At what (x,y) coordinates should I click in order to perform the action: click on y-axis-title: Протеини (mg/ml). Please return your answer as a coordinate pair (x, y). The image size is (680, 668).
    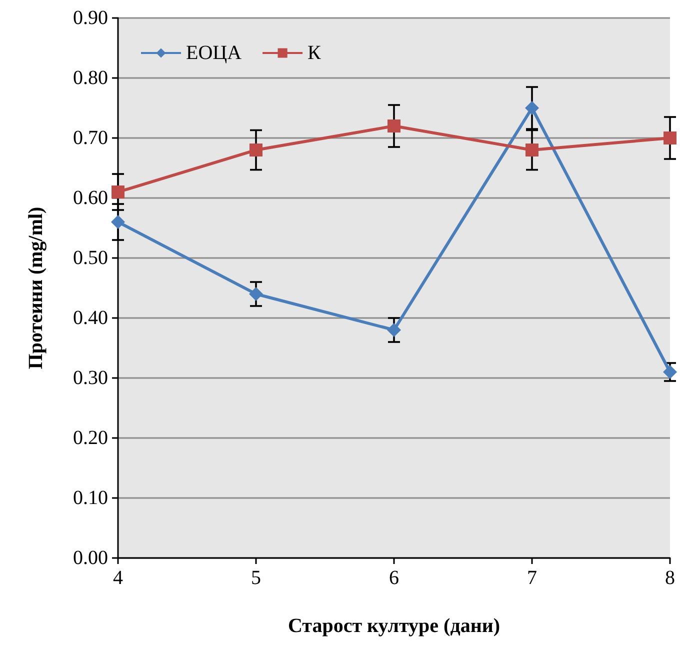
    Looking at the image, I should click on (36, 288).